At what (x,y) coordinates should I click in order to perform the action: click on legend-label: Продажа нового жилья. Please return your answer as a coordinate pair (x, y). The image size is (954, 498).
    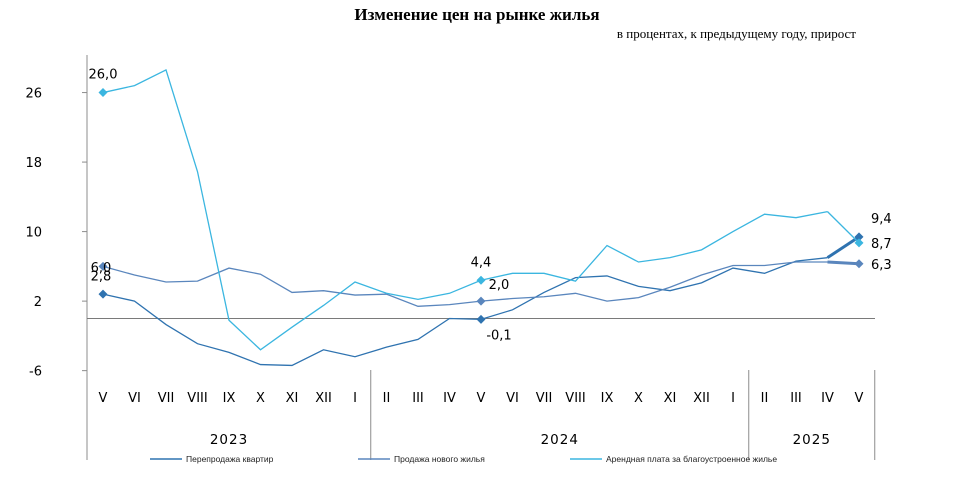
    Looking at the image, I should click on (439, 459).